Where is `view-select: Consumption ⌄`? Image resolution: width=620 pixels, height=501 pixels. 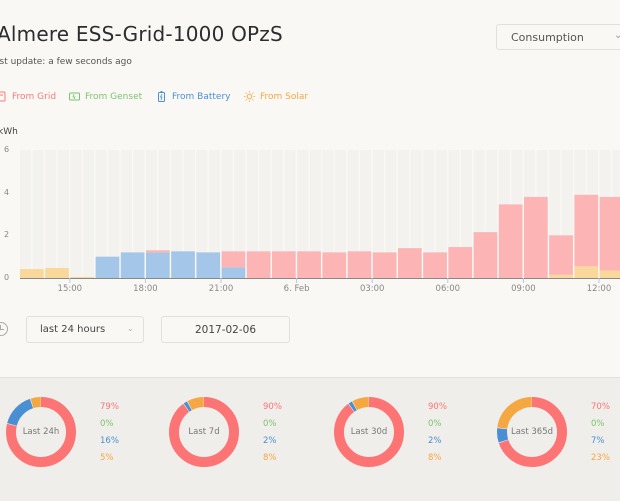 view-select: Consumption ⌄ is located at coordinates (558, 37).